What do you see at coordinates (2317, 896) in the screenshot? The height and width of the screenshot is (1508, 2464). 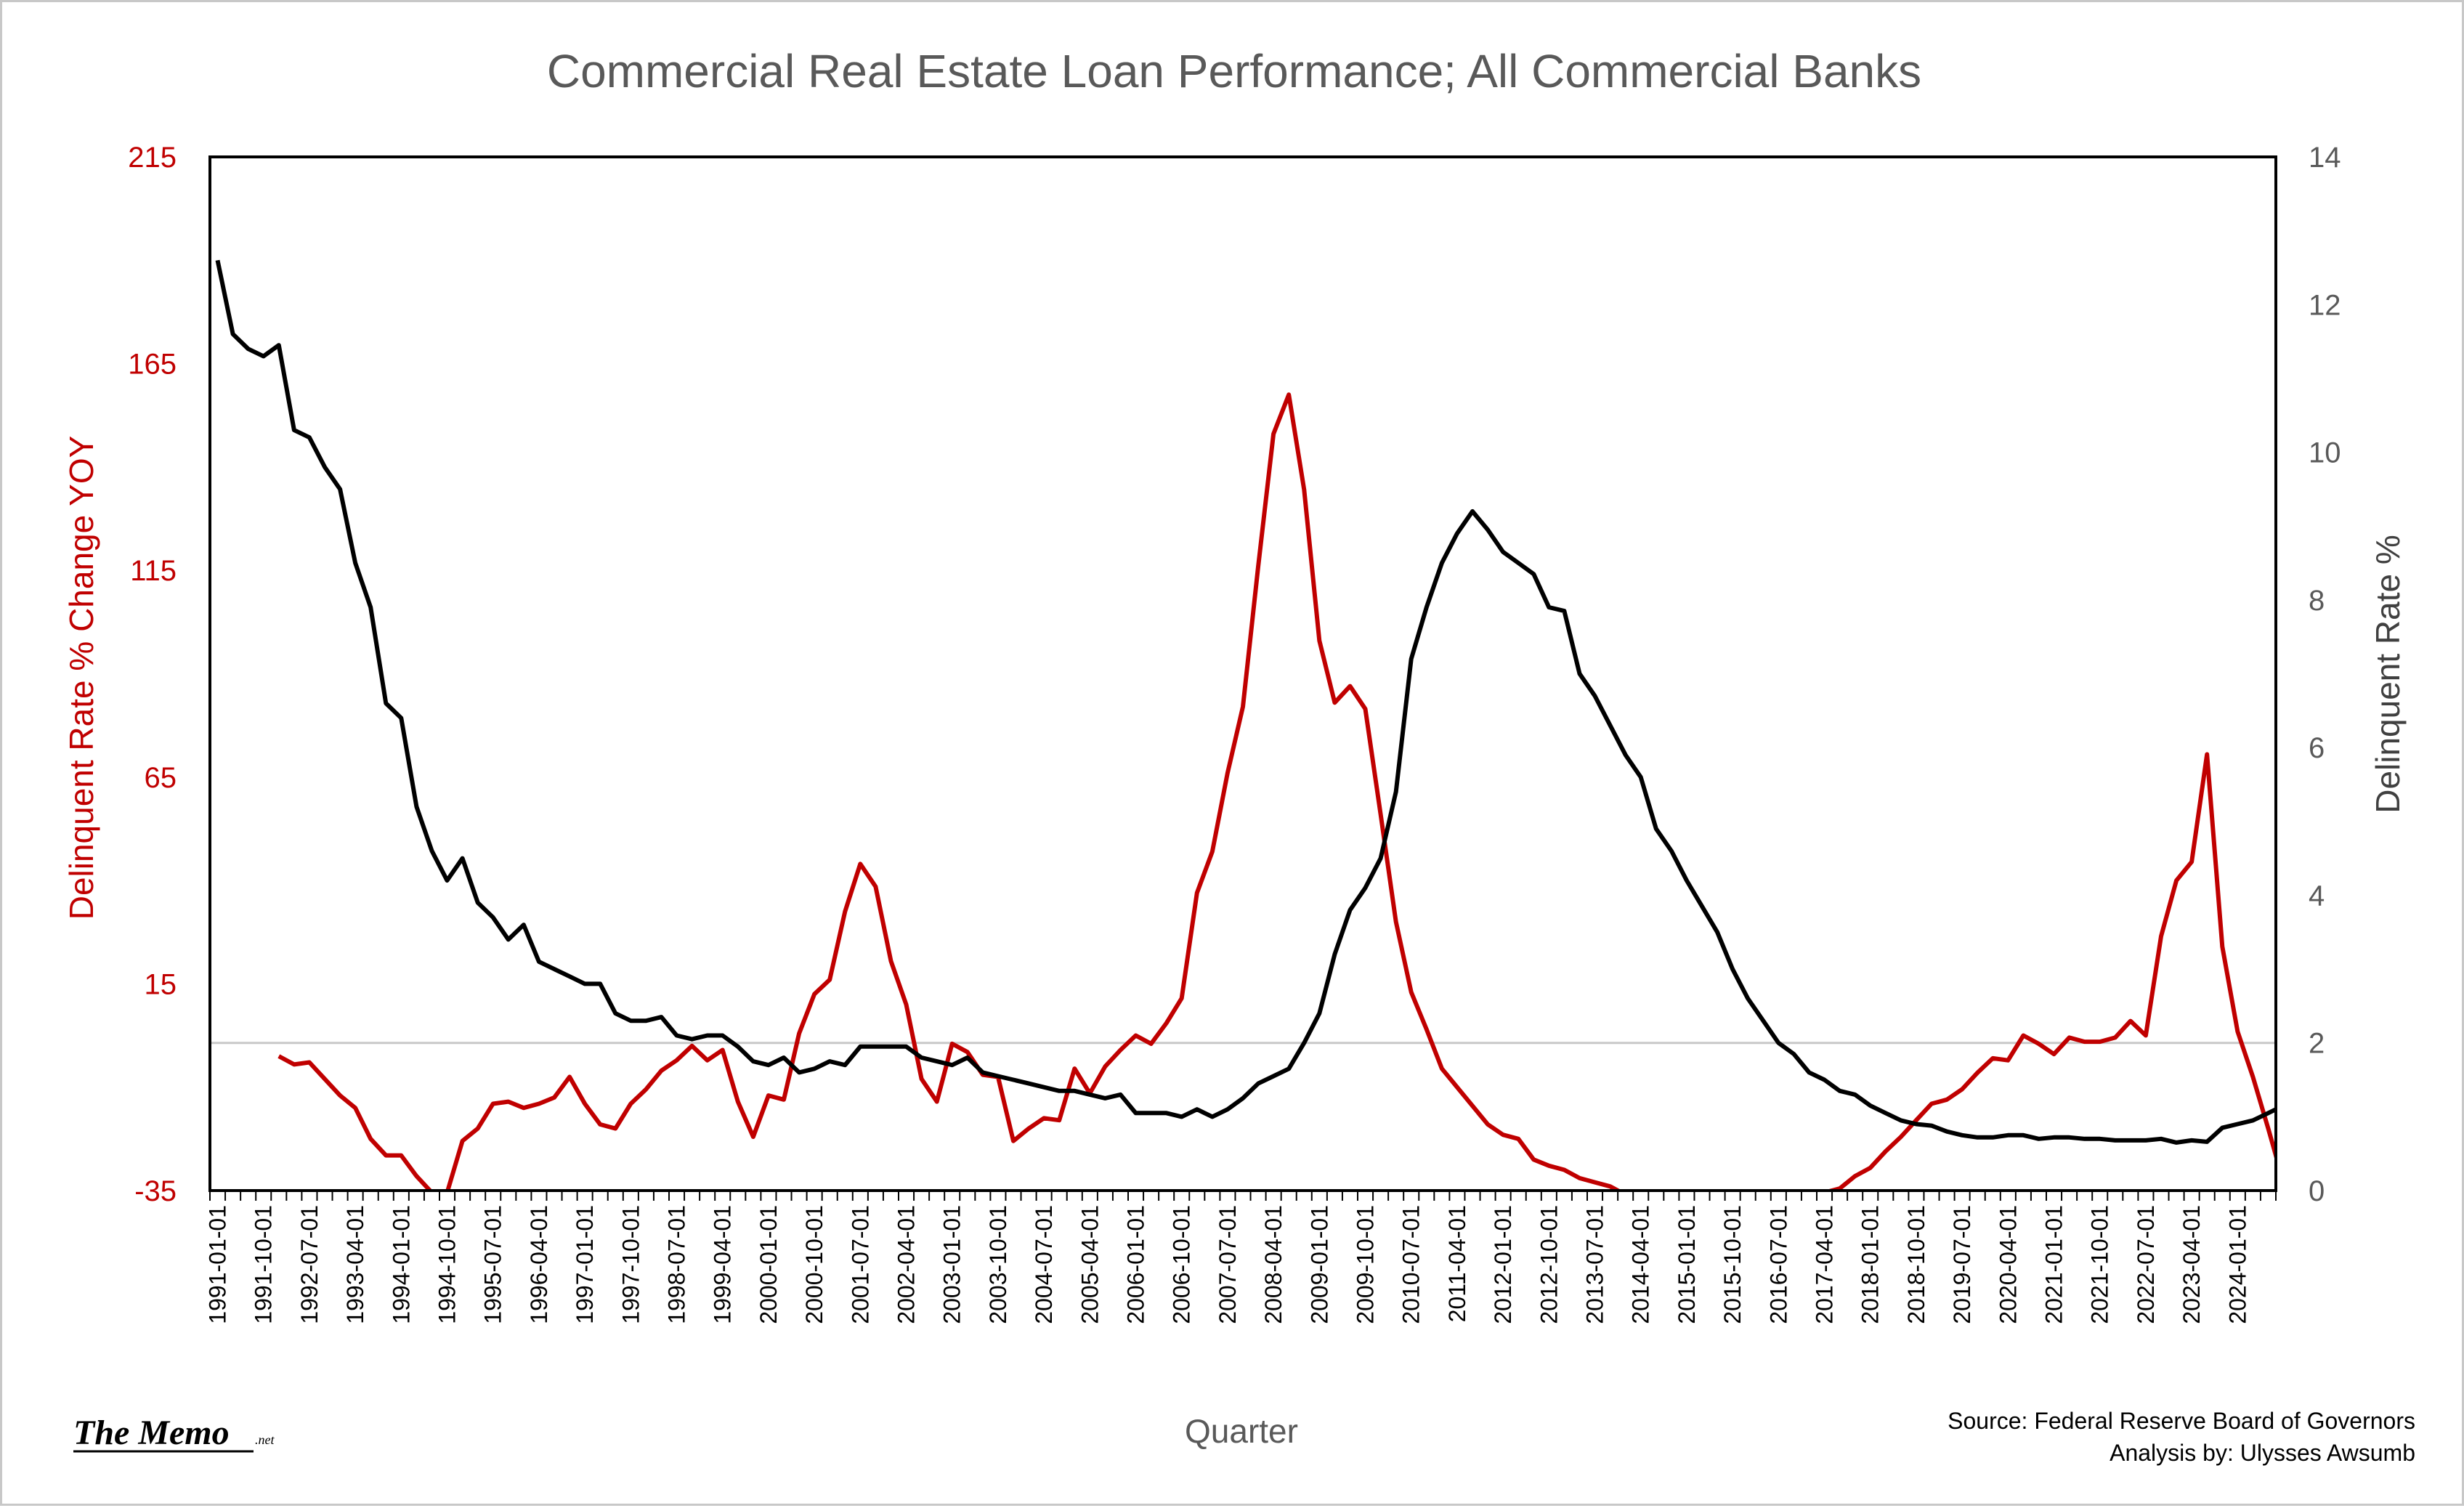 I see `right-tick-label: 4` at bounding box center [2317, 896].